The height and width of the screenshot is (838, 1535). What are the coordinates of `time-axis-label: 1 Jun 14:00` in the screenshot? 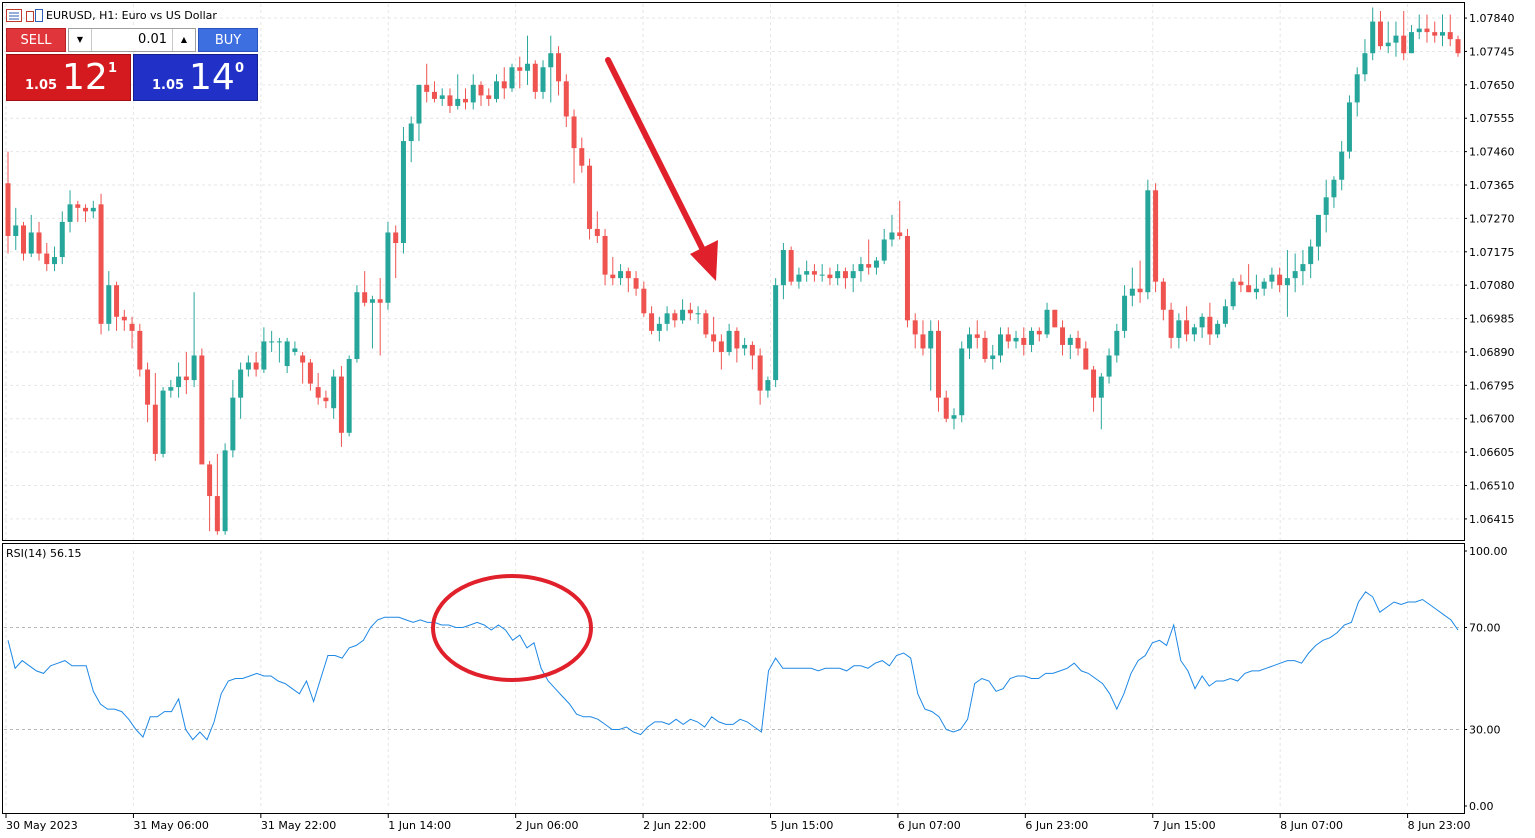 It's located at (419, 825).